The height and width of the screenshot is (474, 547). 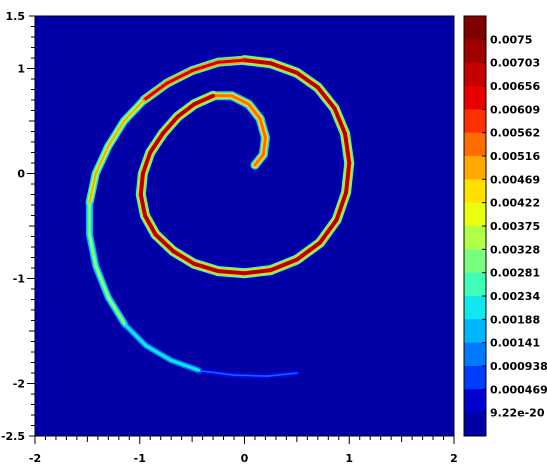 I want to click on x-tick-label: -2, so click(x=35, y=458).